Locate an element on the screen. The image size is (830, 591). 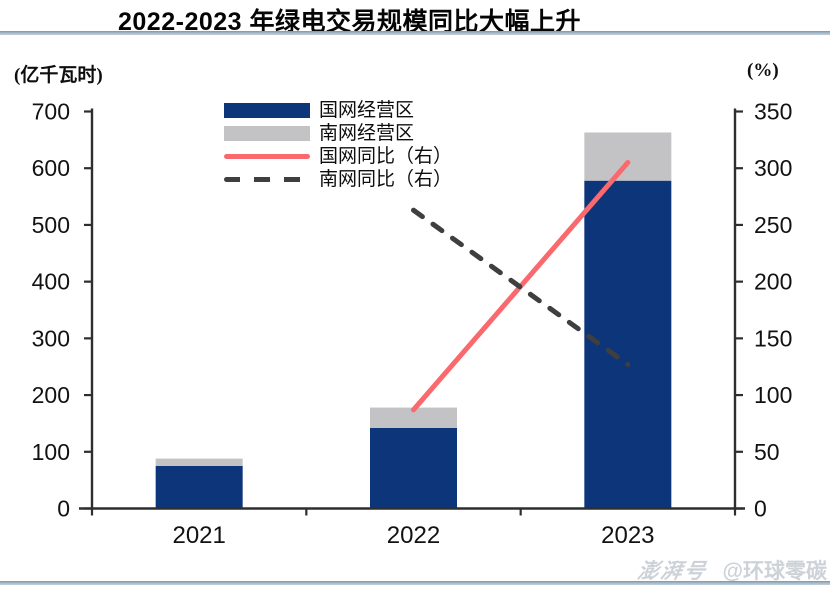
chart-legend: 国网经营区 南网经营区 国网同比（右） 南网同比（右） is located at coordinates (338, 145).